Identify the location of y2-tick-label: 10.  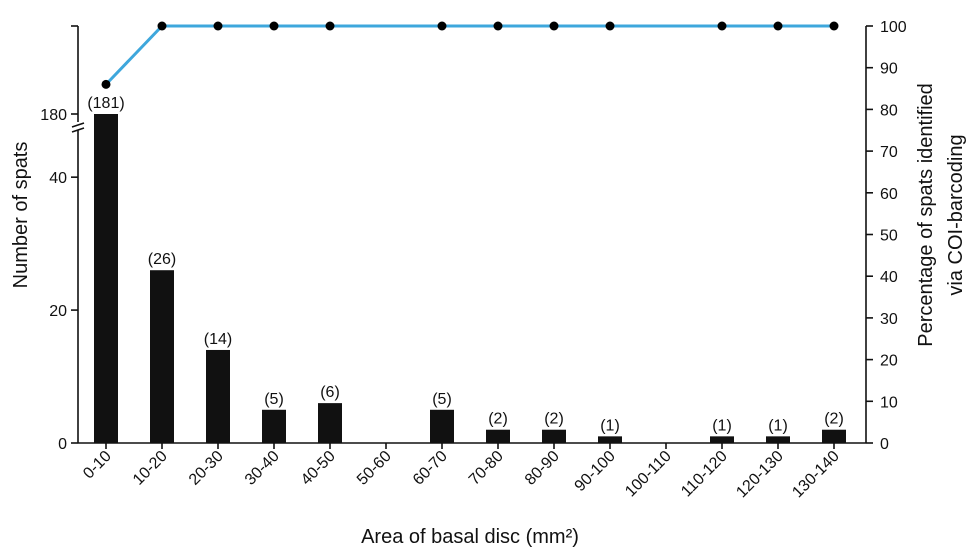
(889, 402).